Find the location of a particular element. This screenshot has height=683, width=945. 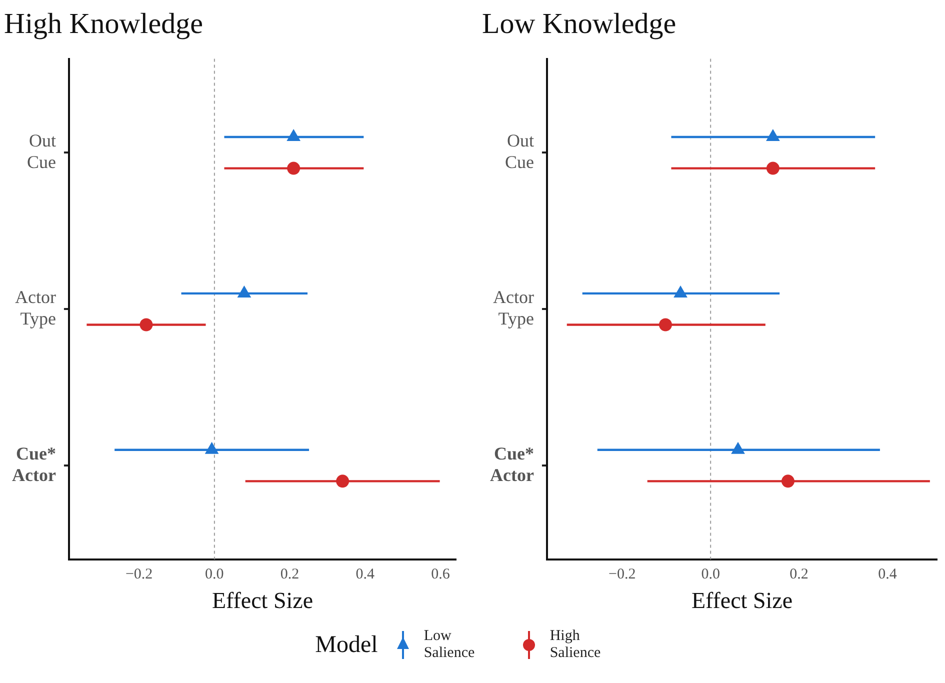

chart-title: Low Knowledge is located at coordinates (579, 24).